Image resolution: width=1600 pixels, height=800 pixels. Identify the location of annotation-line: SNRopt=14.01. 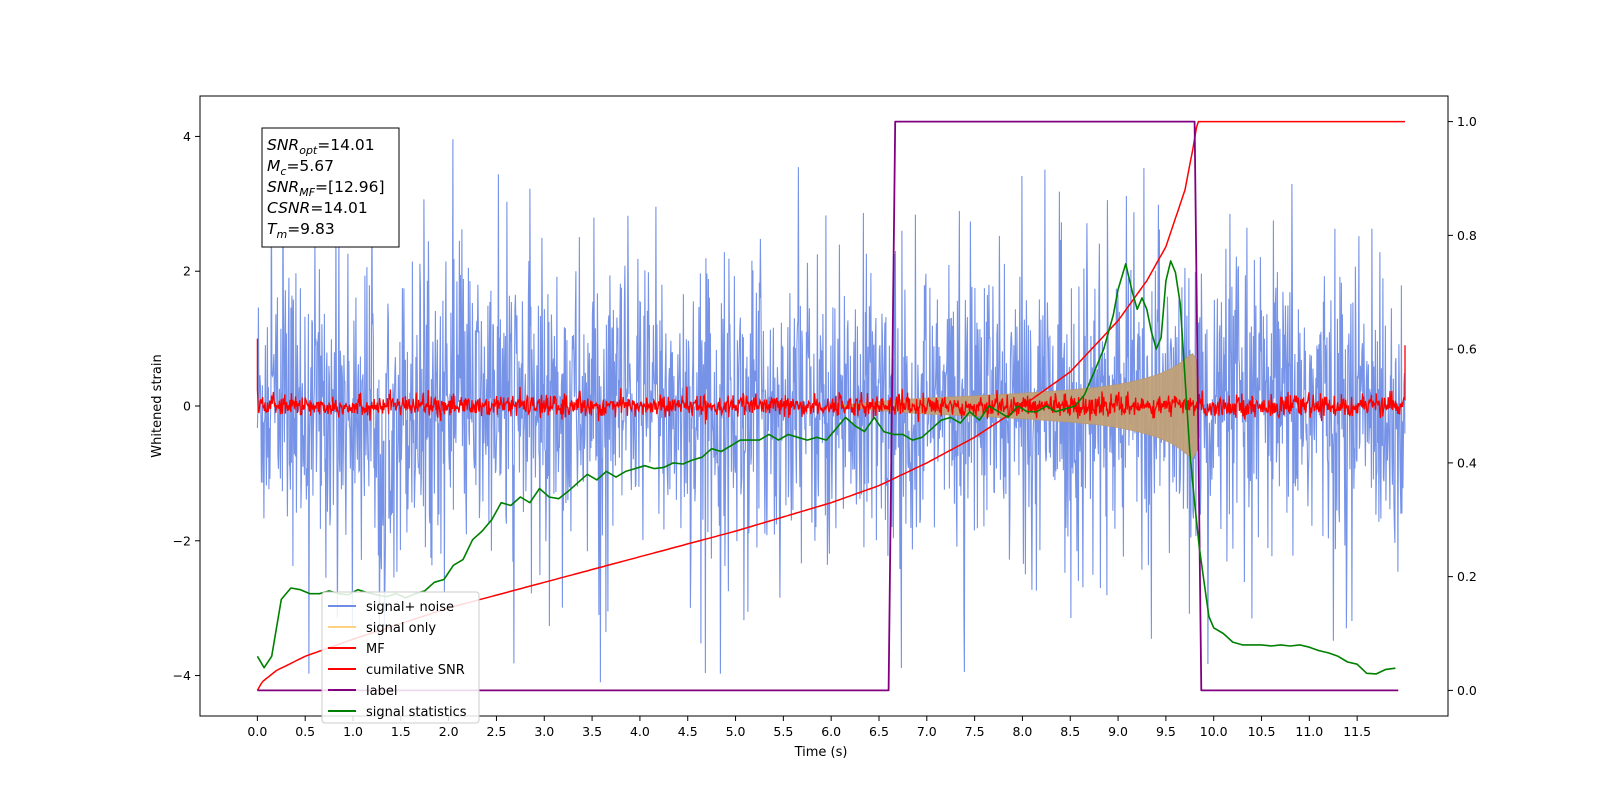
(321, 146).